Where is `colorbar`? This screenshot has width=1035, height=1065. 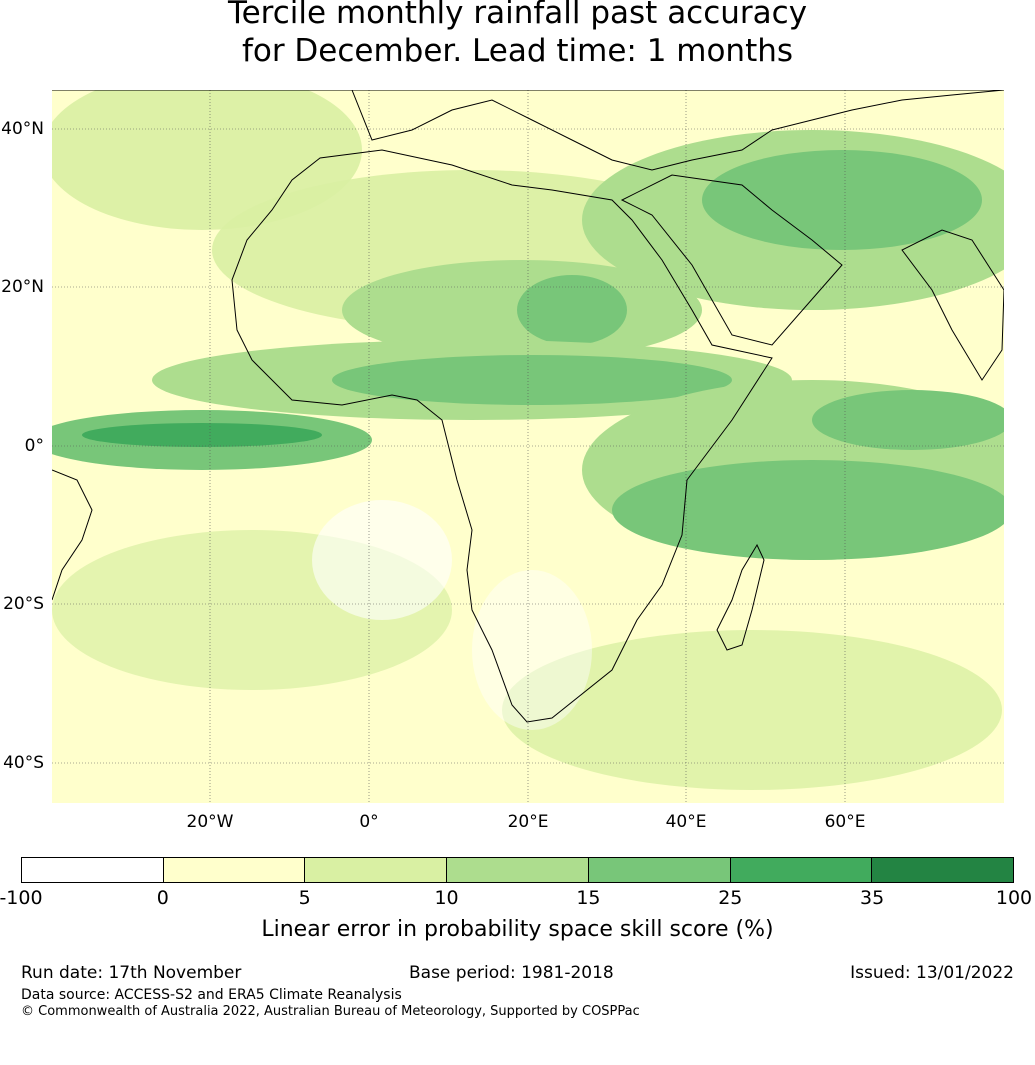
colorbar is located at coordinates (517, 870).